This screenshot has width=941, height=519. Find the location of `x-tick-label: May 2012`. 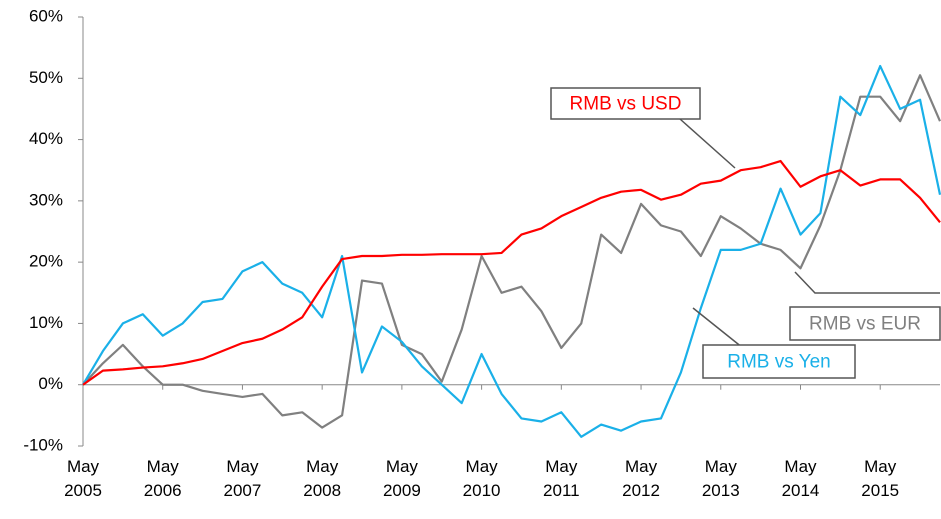

x-tick-label: May 2012 is located at coordinates (641, 478).